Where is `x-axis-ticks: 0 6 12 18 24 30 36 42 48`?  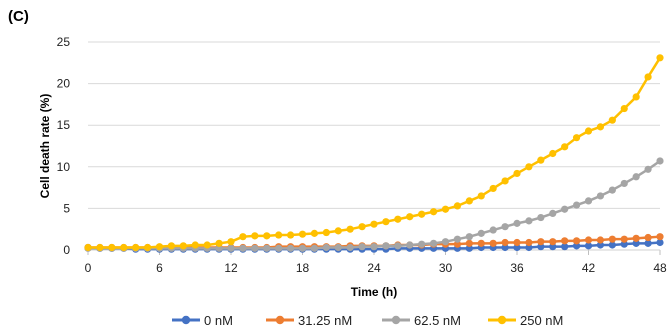
x-axis-ticks: 0 6 12 18 24 30 36 42 48 is located at coordinates (376, 262).